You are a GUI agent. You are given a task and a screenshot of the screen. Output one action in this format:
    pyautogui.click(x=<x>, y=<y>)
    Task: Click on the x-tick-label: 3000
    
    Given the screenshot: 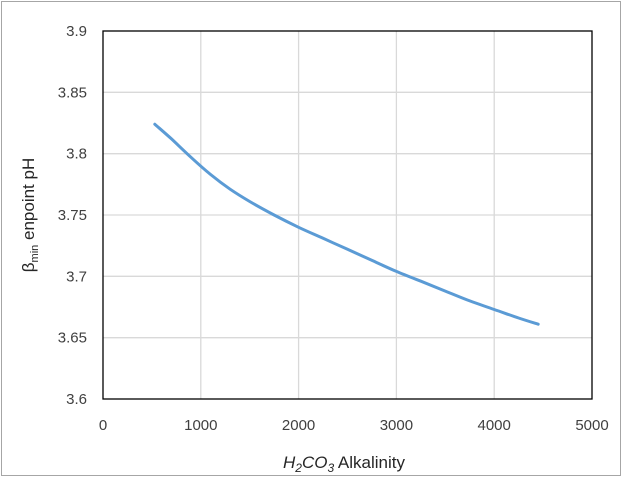 What is the action you would take?
    pyautogui.click(x=396, y=425)
    